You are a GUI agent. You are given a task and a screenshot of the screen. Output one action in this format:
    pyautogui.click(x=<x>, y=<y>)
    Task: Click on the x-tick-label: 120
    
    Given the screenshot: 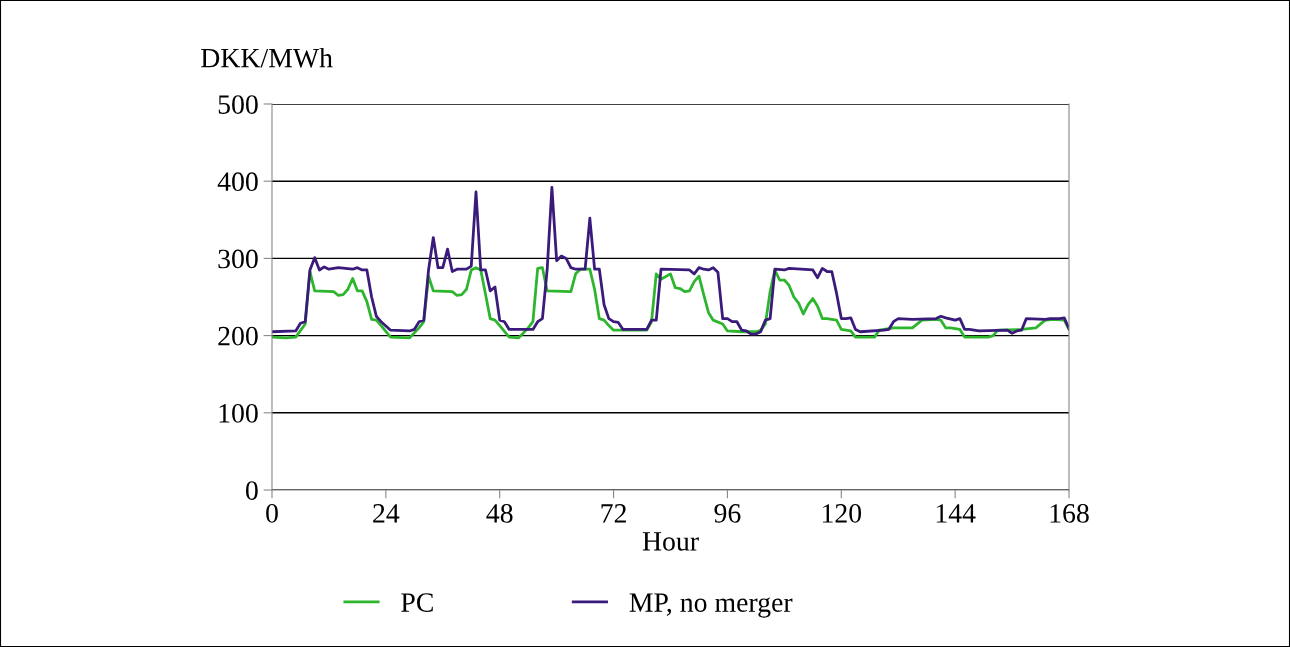 What is the action you would take?
    pyautogui.click(x=842, y=513)
    